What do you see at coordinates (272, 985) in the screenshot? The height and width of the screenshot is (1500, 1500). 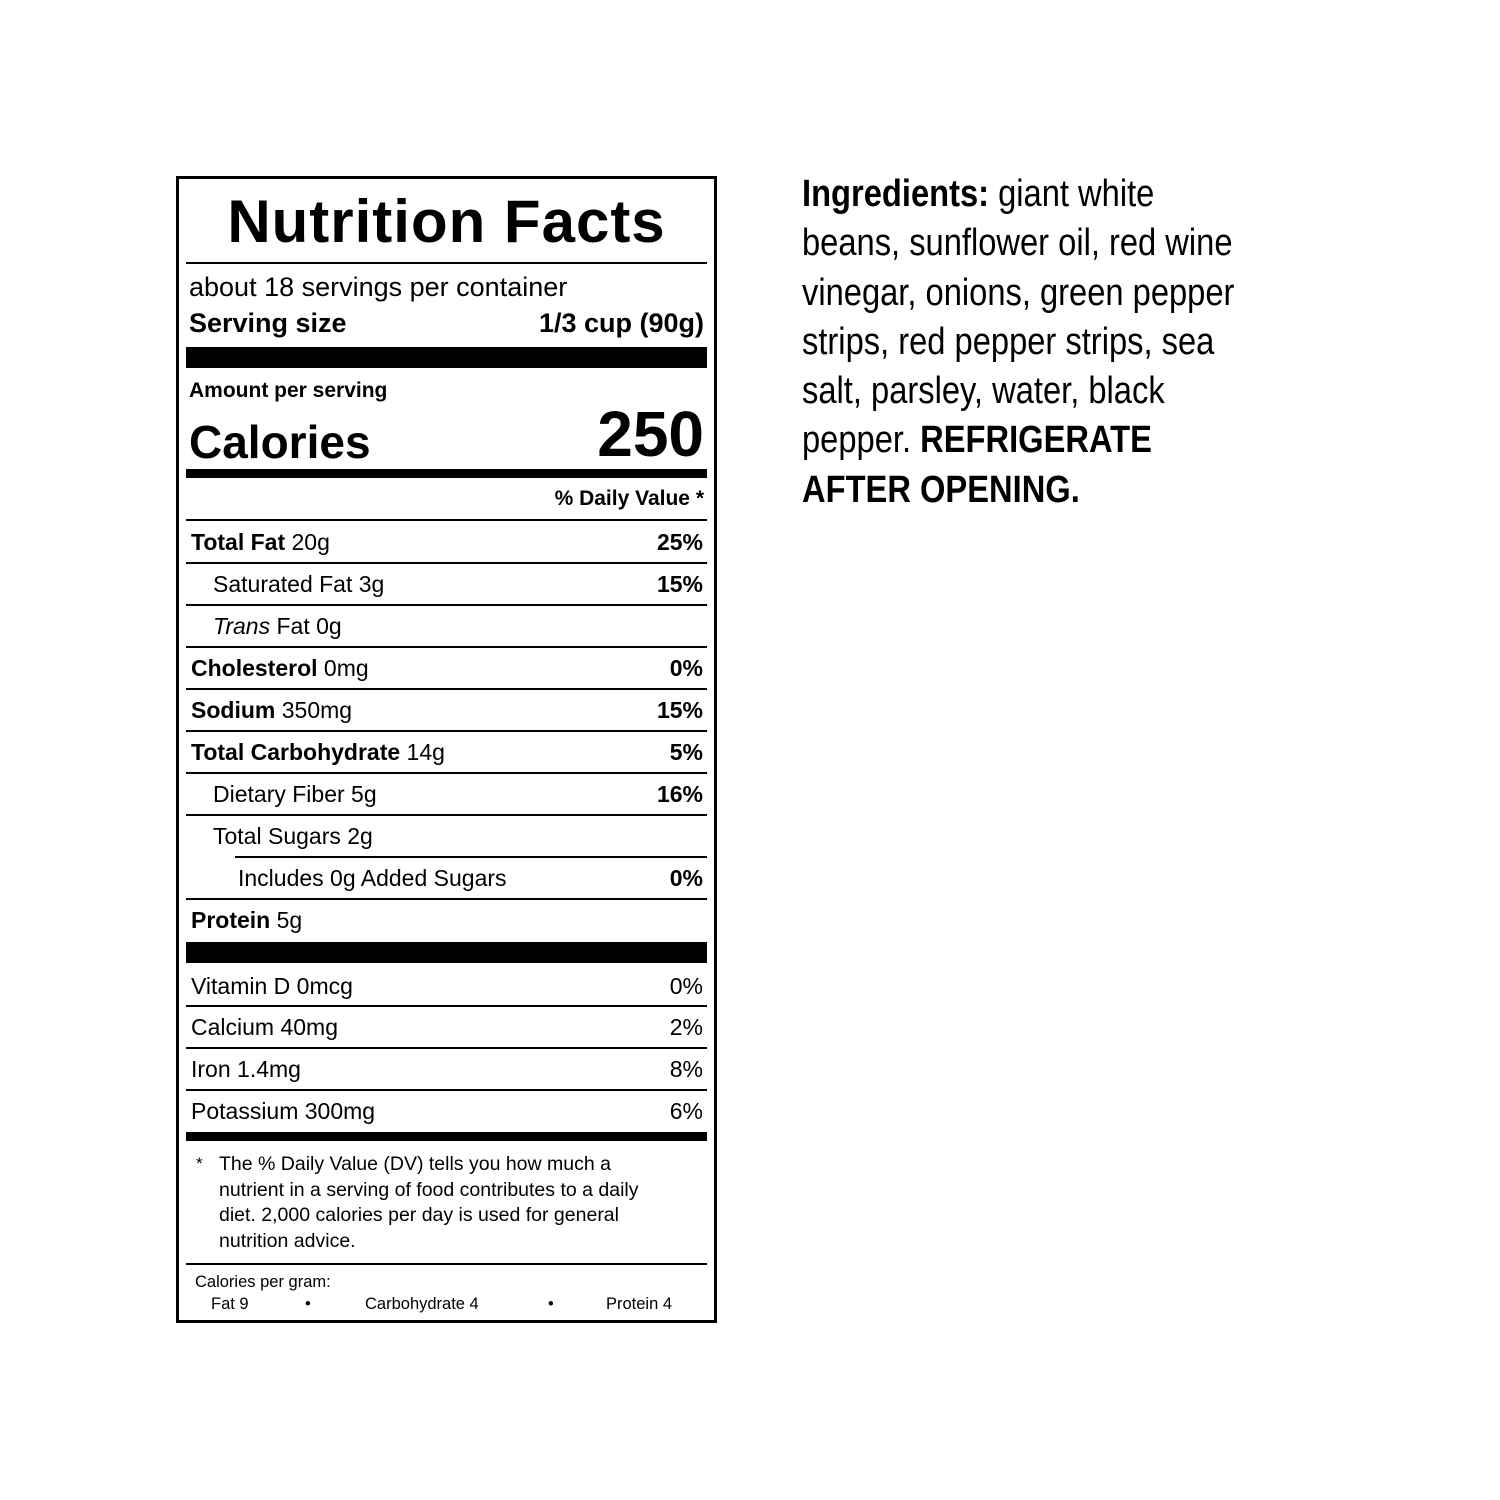 I see `vitamin-name: Vitamin D 0mcg` at bounding box center [272, 985].